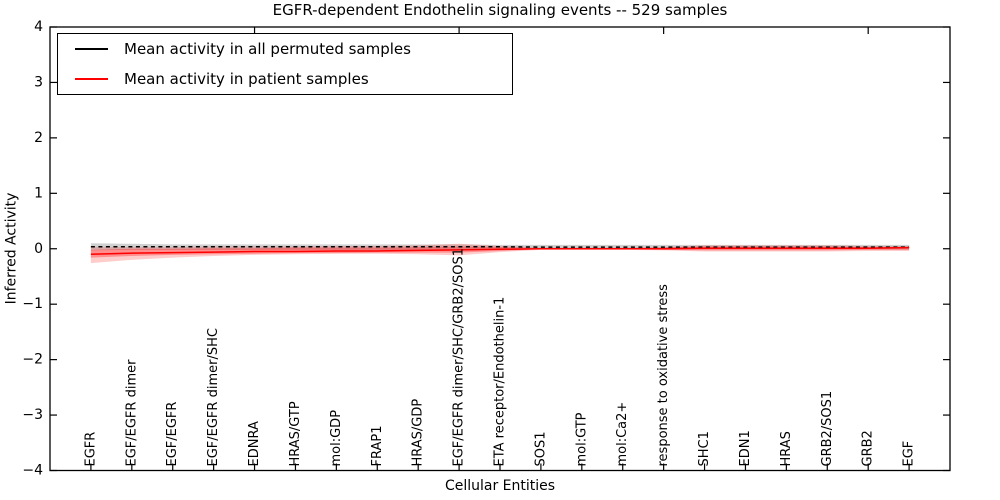 The width and height of the screenshot is (1000, 500). Describe the element at coordinates (38, 249) in the screenshot. I see `y-tick-label: 0` at that location.